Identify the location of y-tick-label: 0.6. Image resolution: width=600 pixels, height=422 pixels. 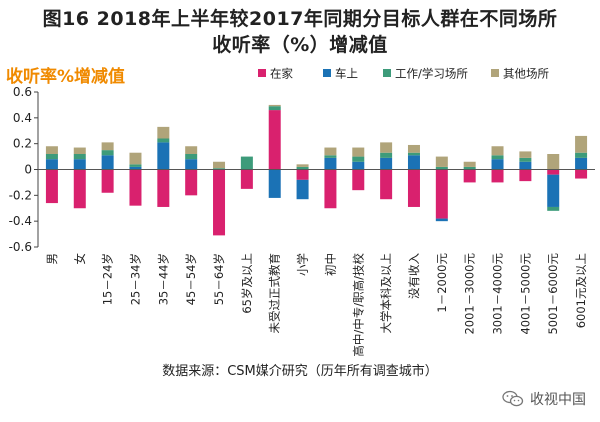
(22, 92).